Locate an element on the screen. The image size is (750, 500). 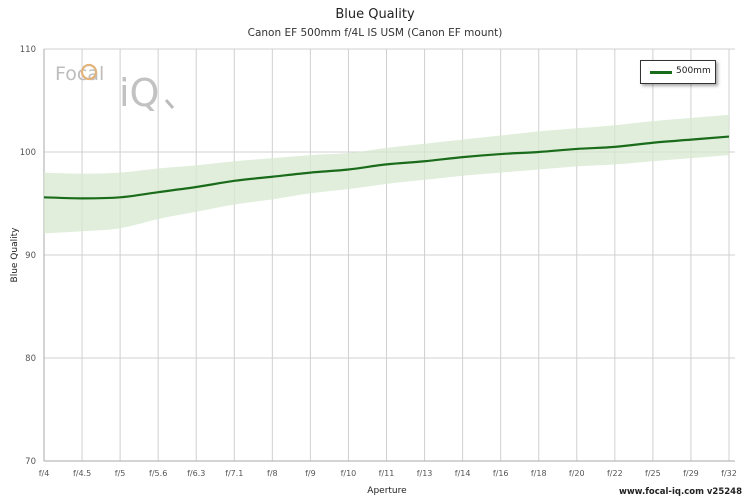
magnifier-handle-icon is located at coordinates (169, 104).